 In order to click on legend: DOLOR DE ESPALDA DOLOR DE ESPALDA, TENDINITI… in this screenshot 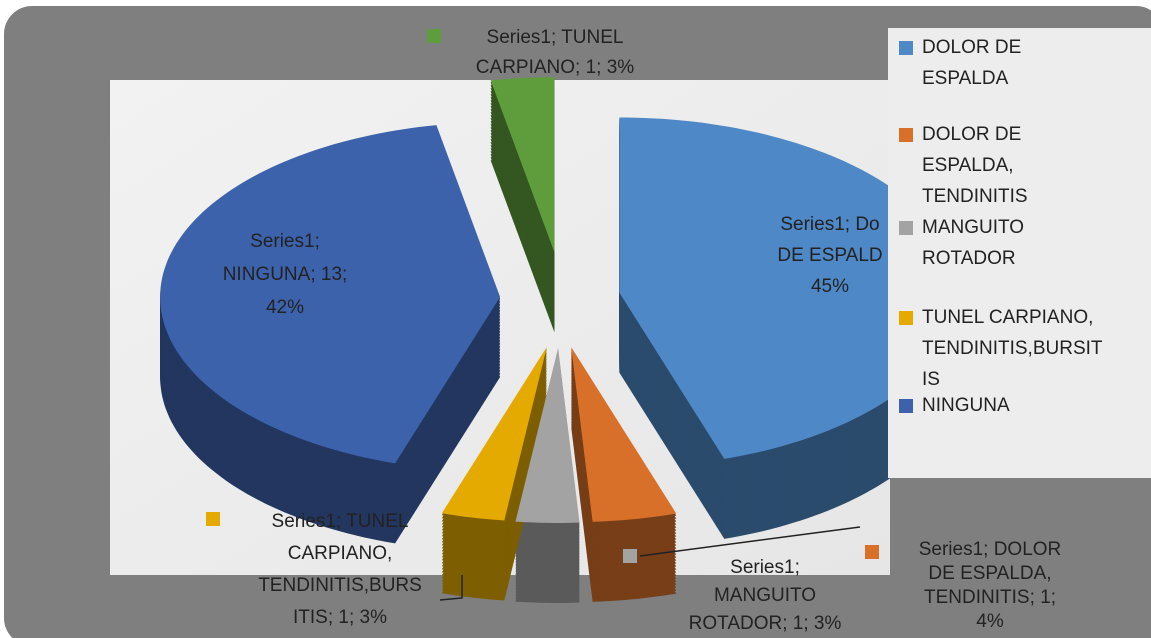, I will do `click(1001, 226)`.